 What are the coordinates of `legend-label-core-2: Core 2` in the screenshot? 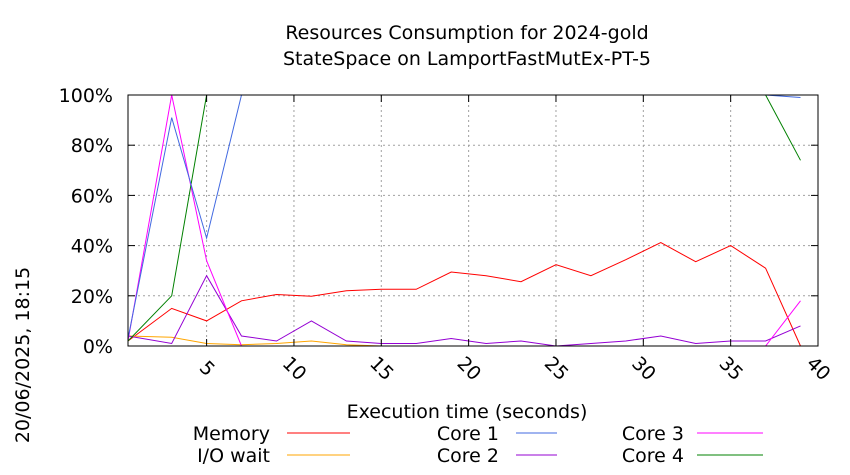 It's located at (468, 456).